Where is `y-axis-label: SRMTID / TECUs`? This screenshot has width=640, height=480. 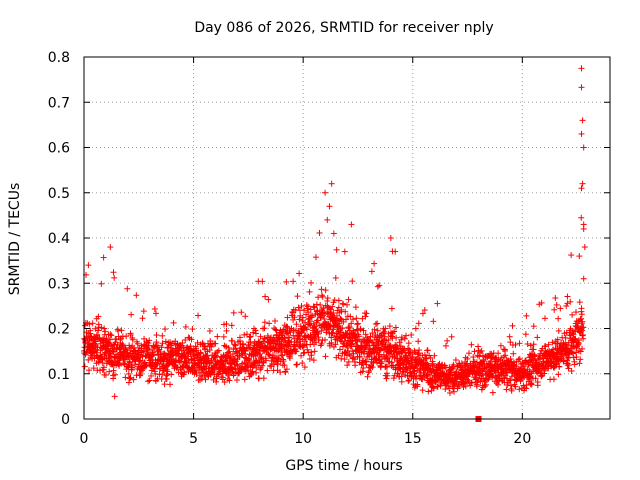
y-axis-label: SRMTID / TECUs is located at coordinates (15, 239).